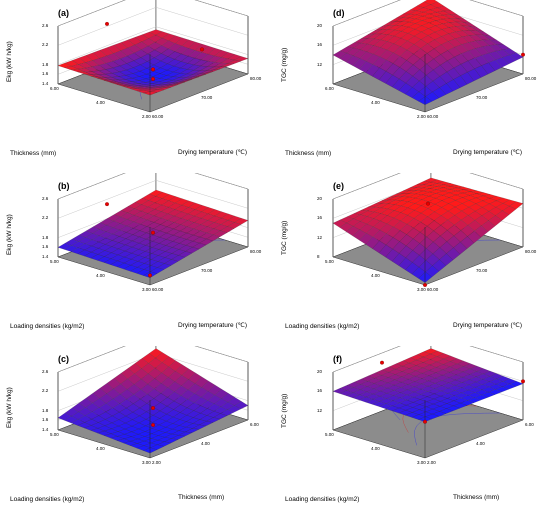 This screenshot has width=550, height=520. I want to click on z-axis-title: Ekg (kW h/kg), so click(9, 61).